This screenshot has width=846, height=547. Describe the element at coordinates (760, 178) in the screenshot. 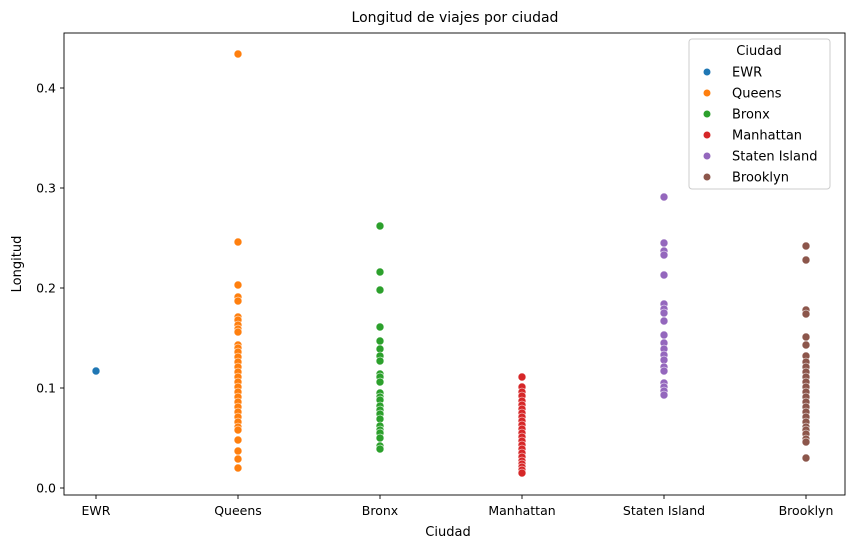

I see `legend-label: Brooklyn` at that location.